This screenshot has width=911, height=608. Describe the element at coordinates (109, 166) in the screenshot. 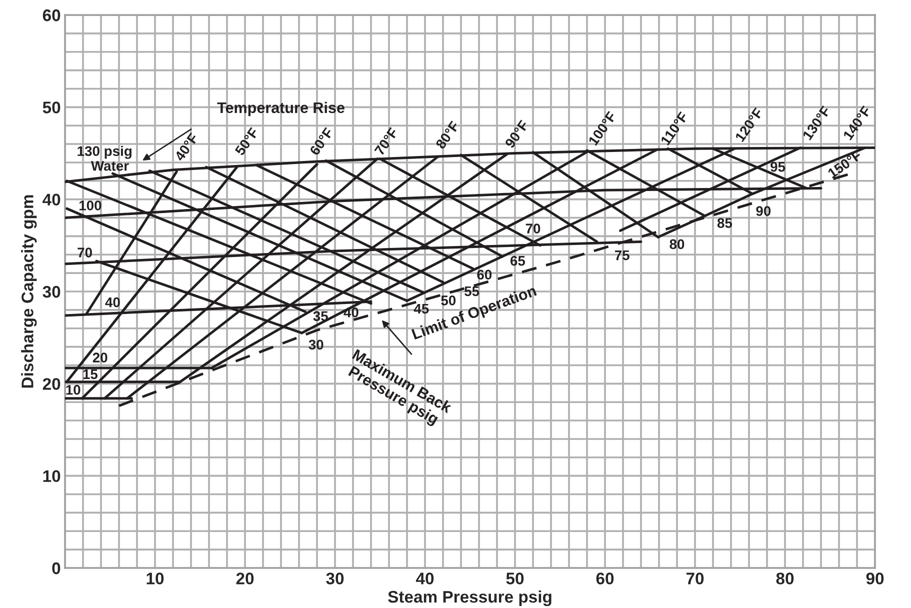

I see `annotation: Water` at that location.